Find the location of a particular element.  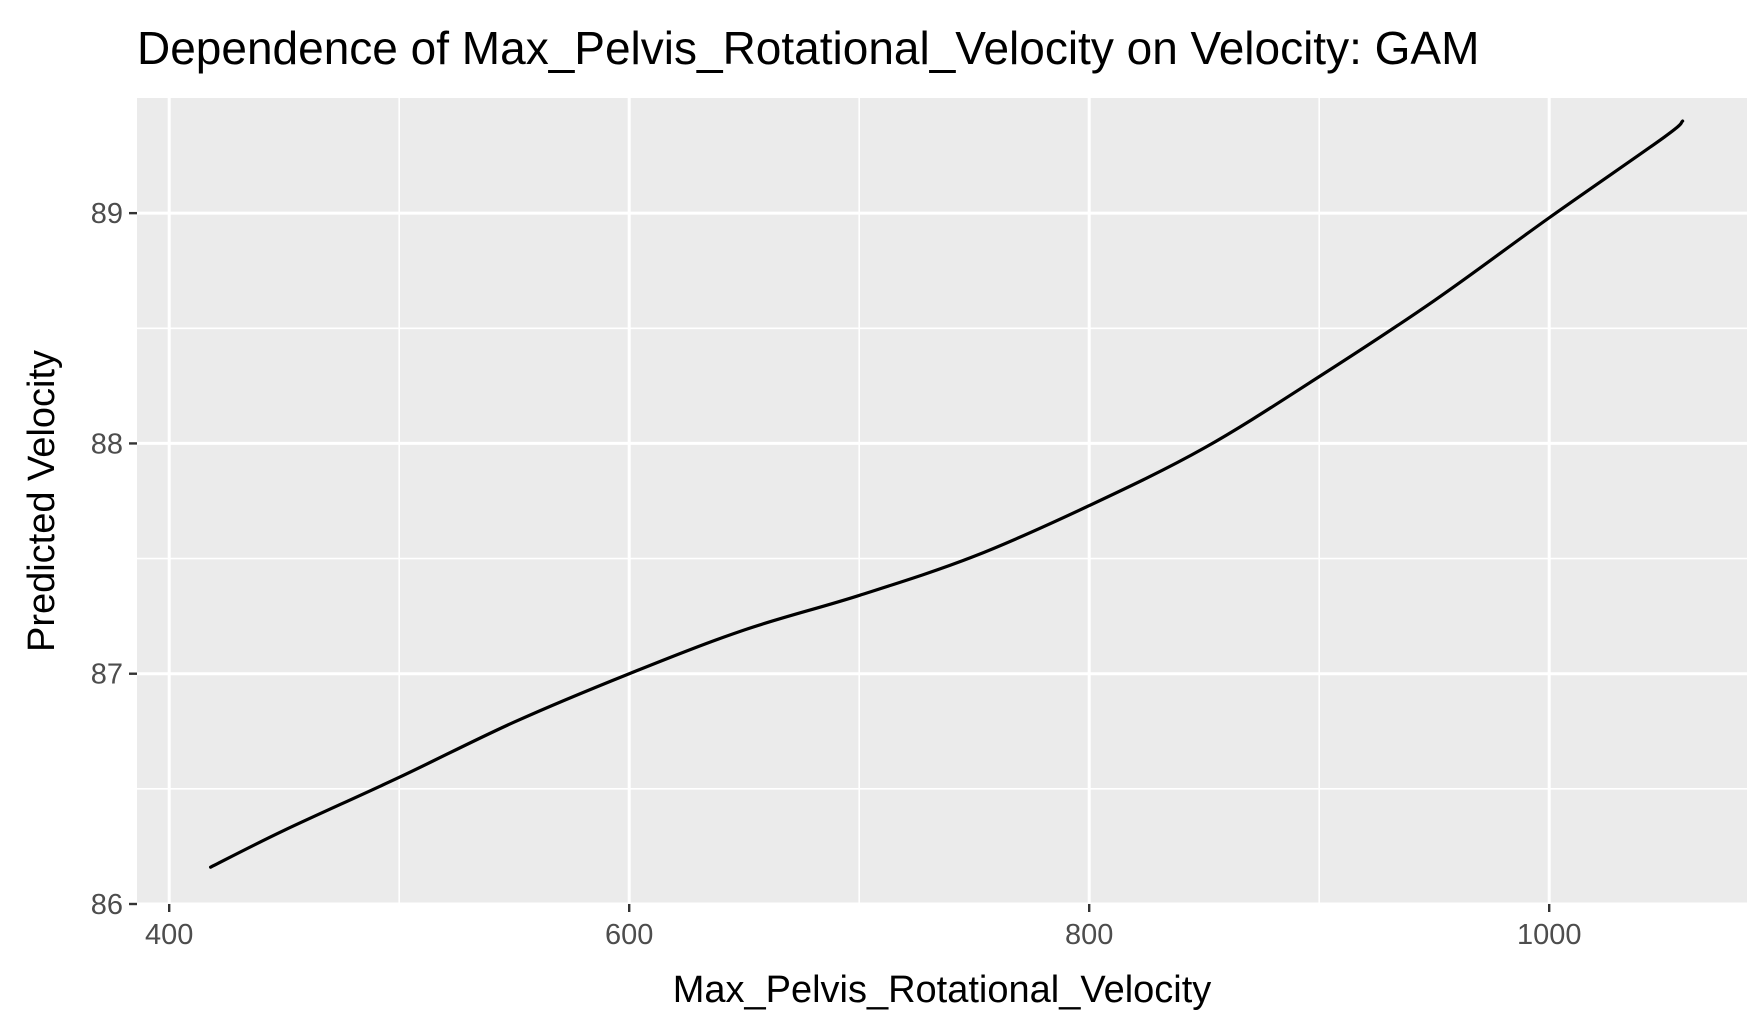

x-tick-label: 600 is located at coordinates (629, 935).